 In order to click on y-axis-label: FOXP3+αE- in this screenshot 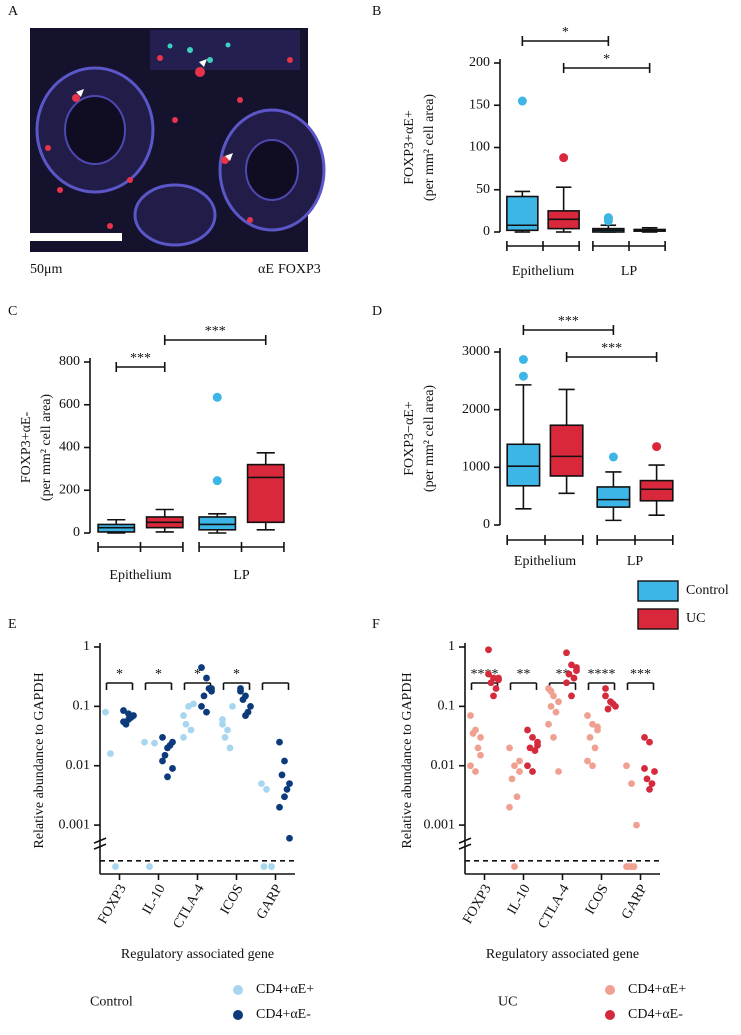, I will do `click(26, 448)`.